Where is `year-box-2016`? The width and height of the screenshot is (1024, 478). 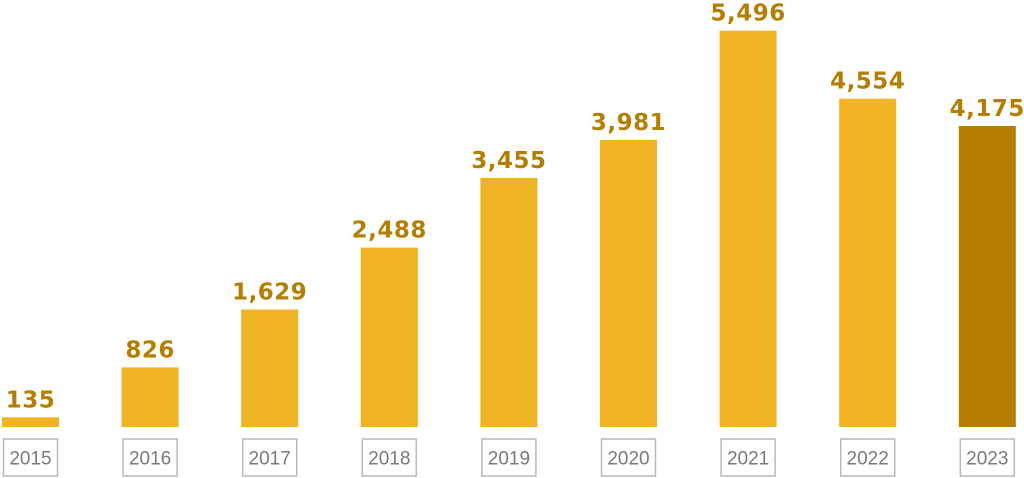
year-box-2016 is located at coordinates (150, 457).